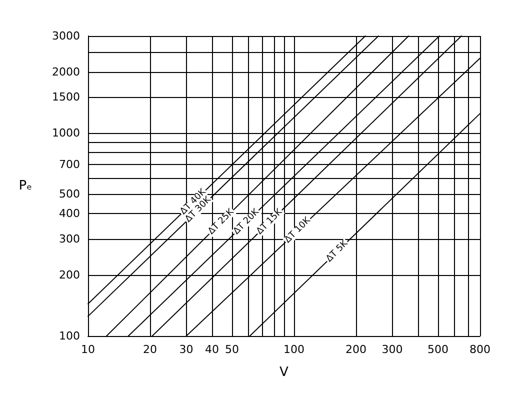 The height and width of the screenshot is (398, 514). Describe the element at coordinates (150, 349) in the screenshot. I see `x-tick-label: 20` at that location.